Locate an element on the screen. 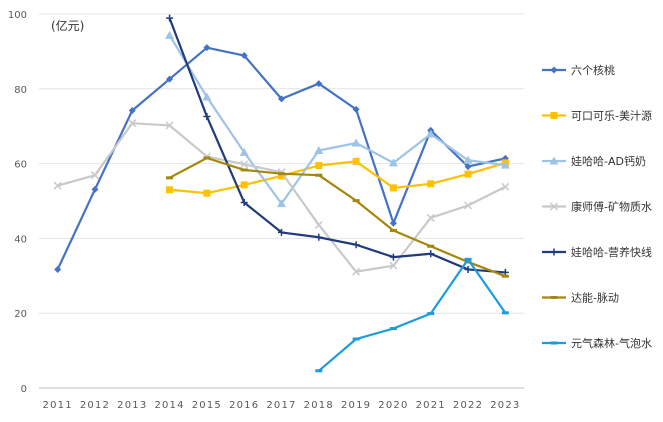 Image resolution: width=663 pixels, height=422 pixels. legend-item: 元气森林-气泡水 is located at coordinates (597, 343).